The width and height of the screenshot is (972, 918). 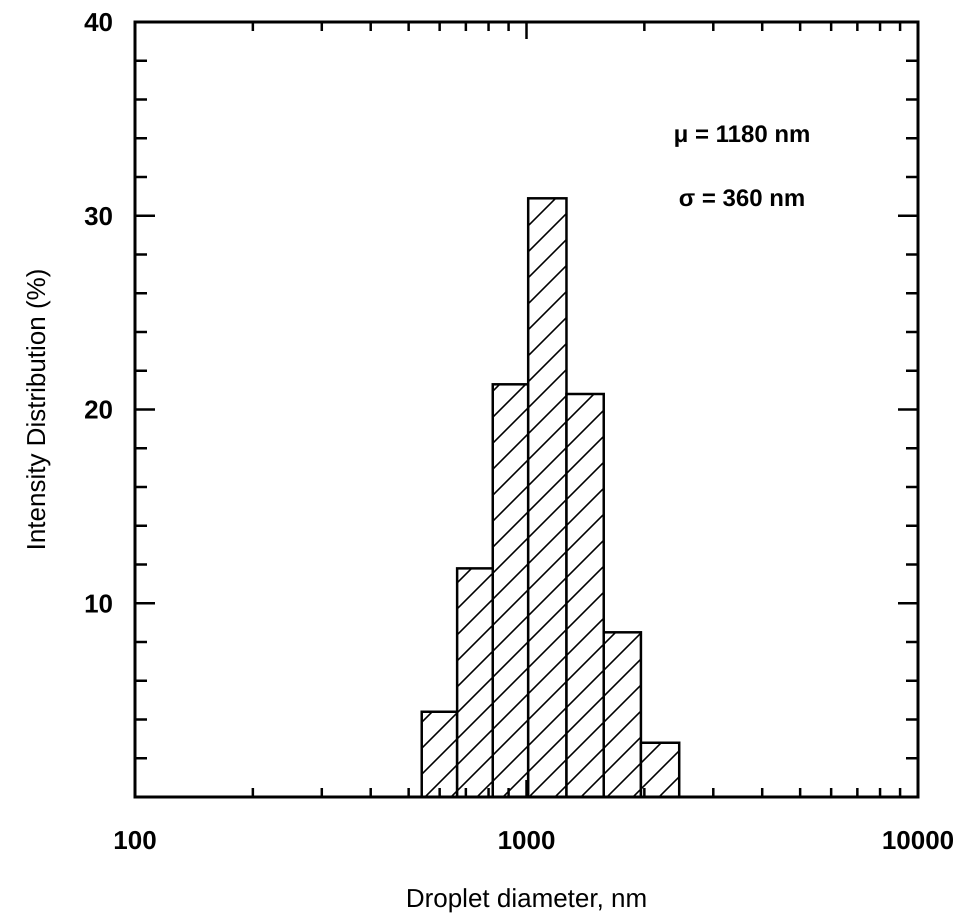 What do you see at coordinates (98, 409) in the screenshot?
I see `y-tick-label: 20` at bounding box center [98, 409].